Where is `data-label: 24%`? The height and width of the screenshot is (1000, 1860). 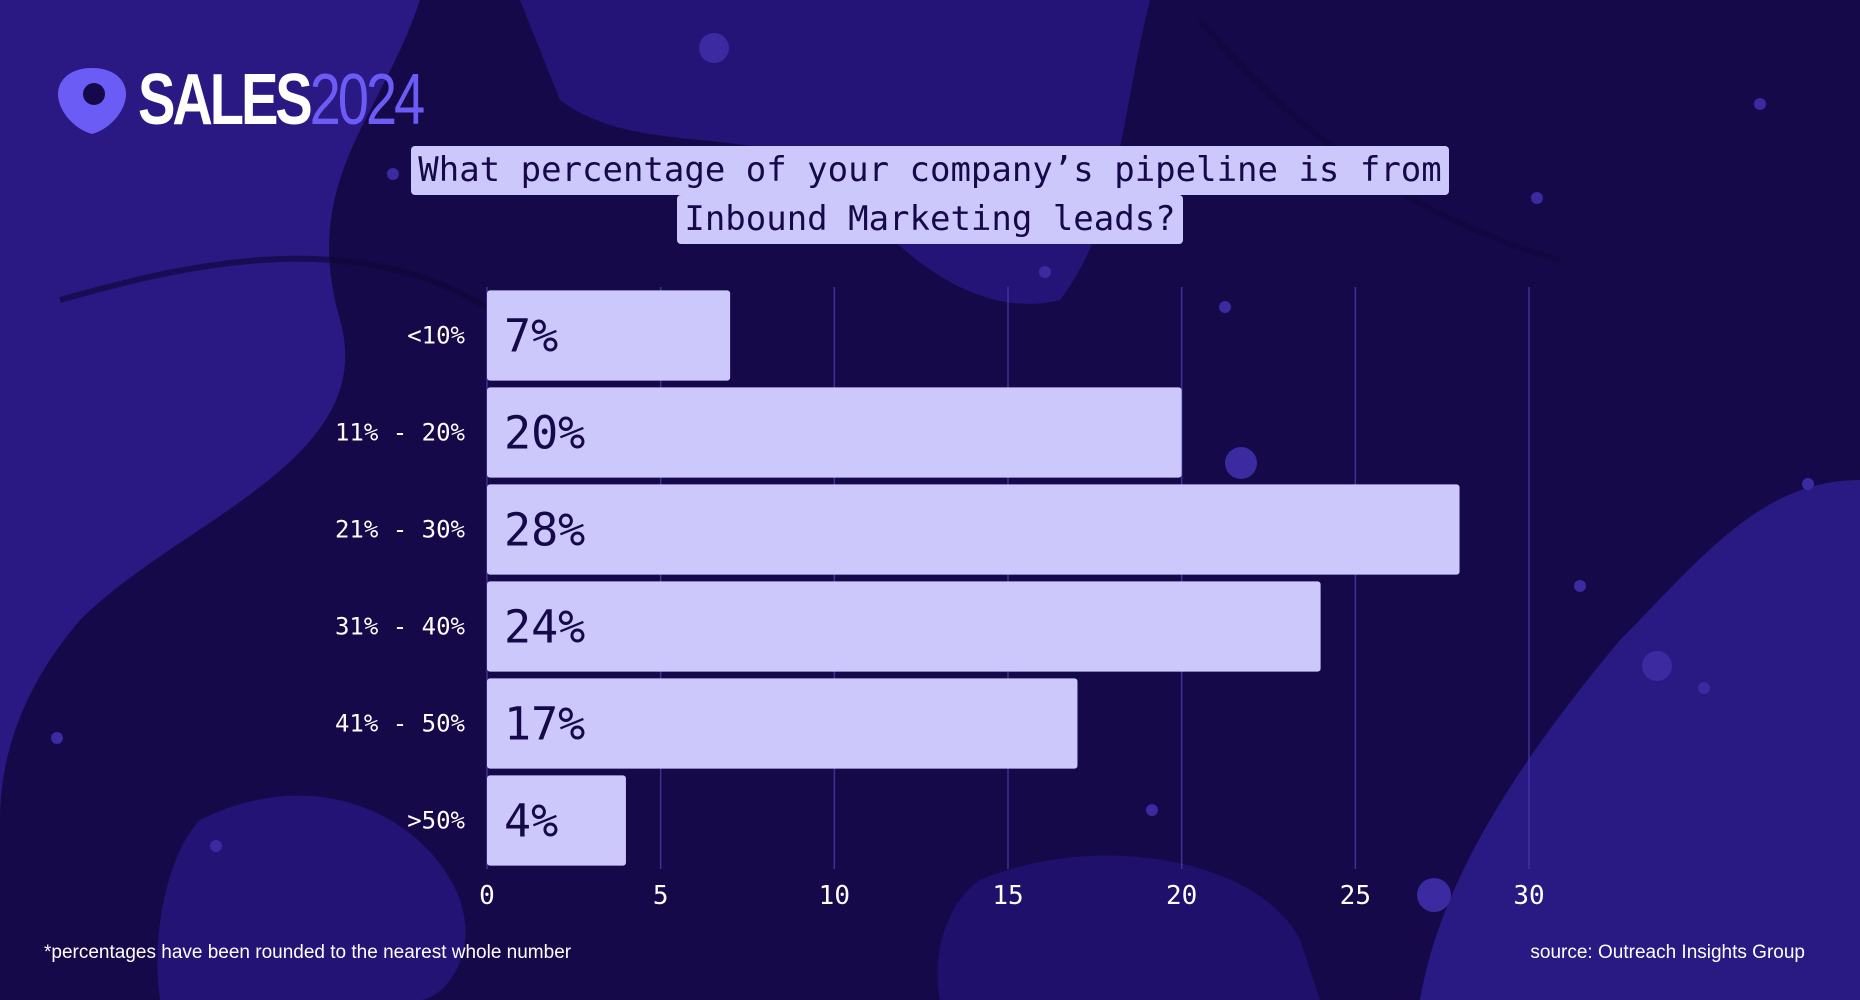 data-label: 24% is located at coordinates (544, 627).